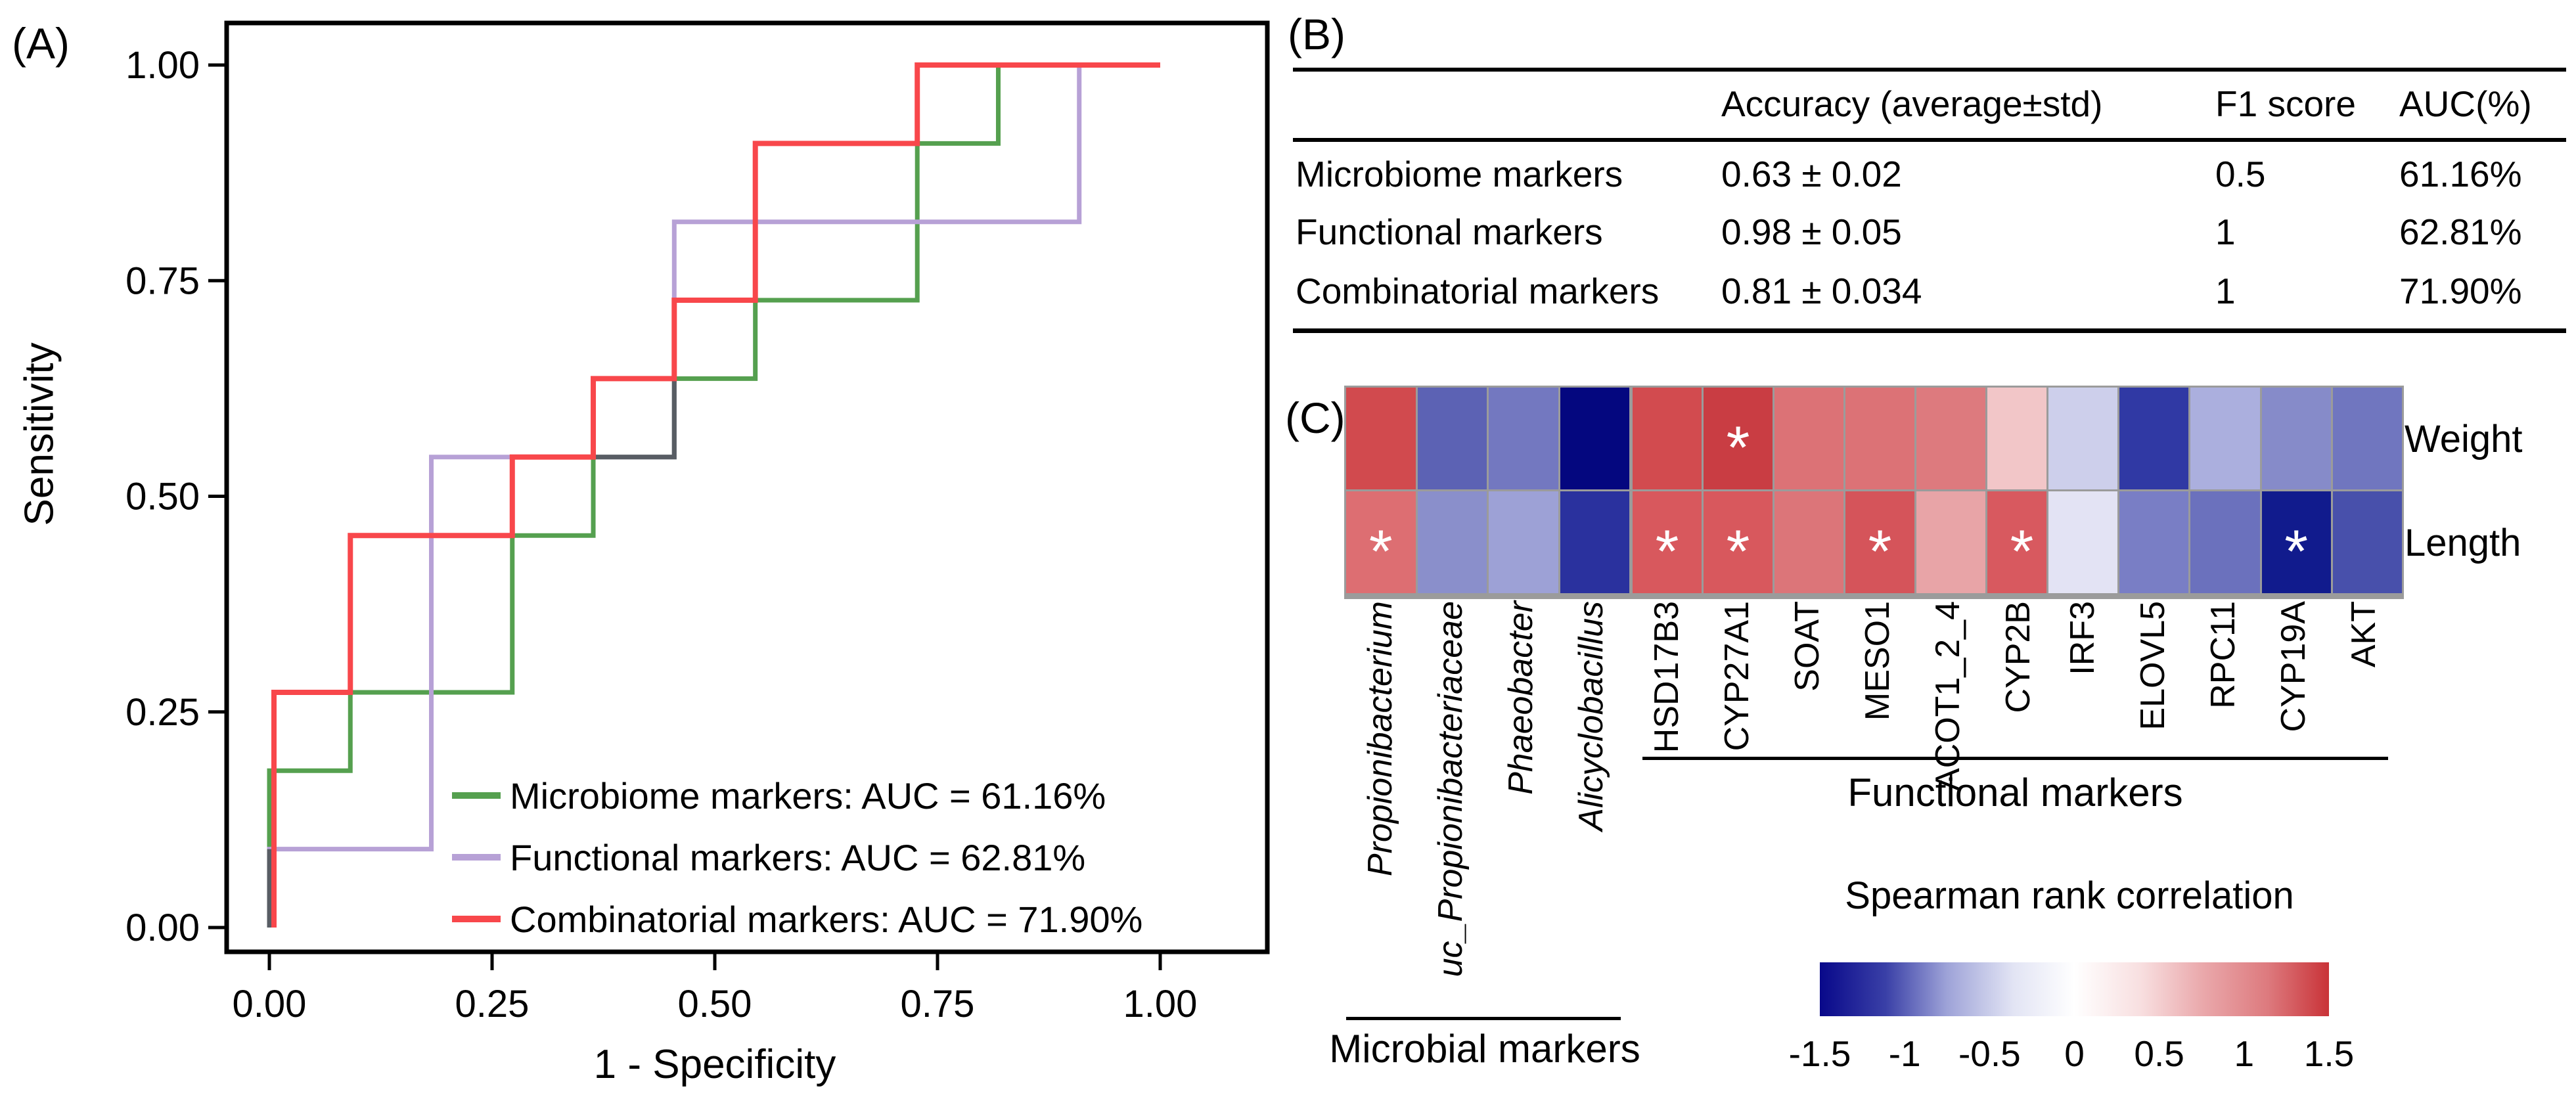 This screenshot has height=1097, width=2576. Describe the element at coordinates (938, 1004) in the screenshot. I see `x-tick-label: 0.75` at that location.